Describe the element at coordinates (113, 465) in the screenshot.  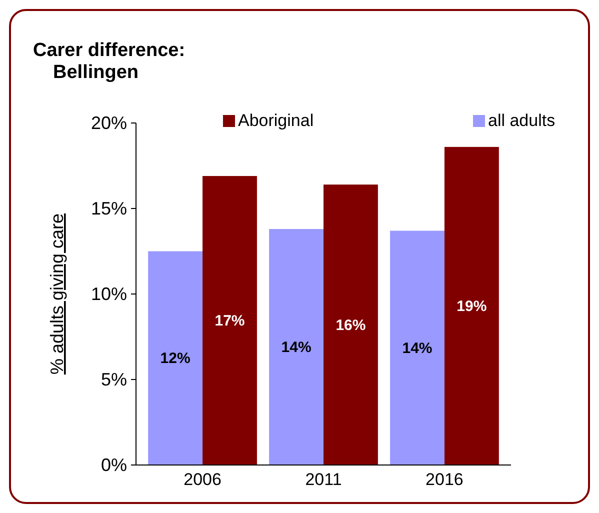
I see `y-tick-label: 0%` at that location.